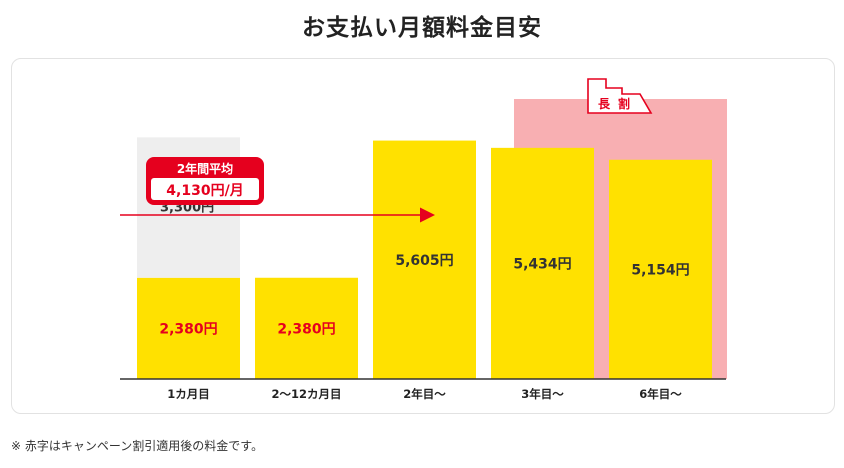 Image resolution: width=844 pixels, height=468 pixels. Describe the element at coordinates (188, 394) in the screenshot. I see `x-tick-label-1: 1カ月目` at that location.